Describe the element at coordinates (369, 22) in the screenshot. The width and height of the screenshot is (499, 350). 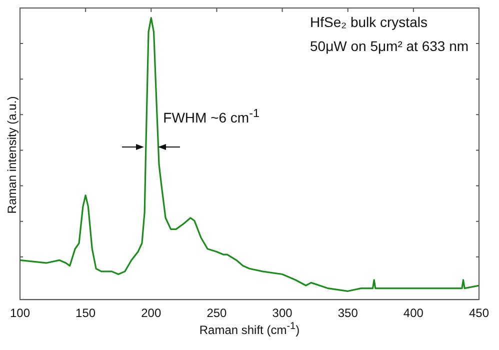
I see `annotation: HfSe₂ bulk crystals` at that location.